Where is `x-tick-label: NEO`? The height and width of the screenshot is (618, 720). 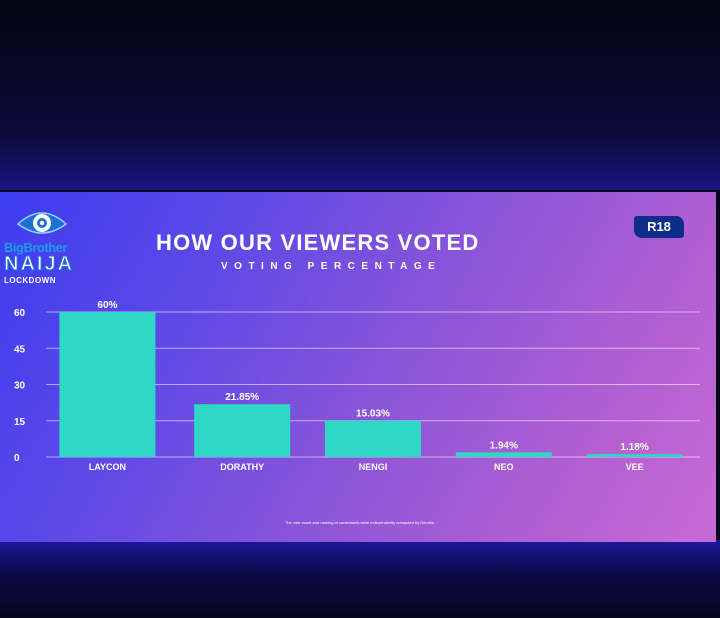
x-tick-label: NEO is located at coordinates (504, 467).